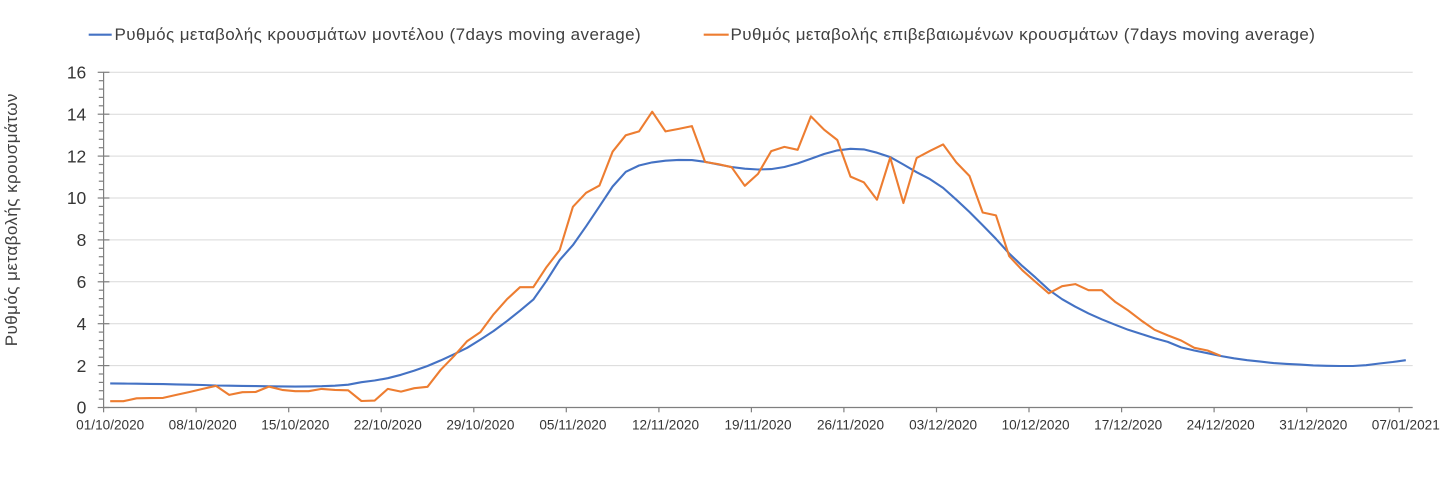  What do you see at coordinates (82, 240) in the screenshot?
I see `svg-text: 8` at bounding box center [82, 240].